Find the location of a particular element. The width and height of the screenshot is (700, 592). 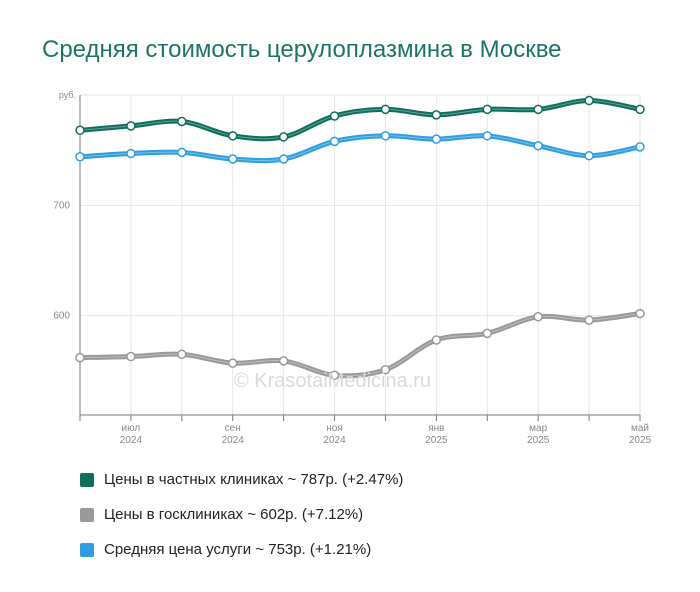

y-axis-unit-label: руб. is located at coordinates (67, 95).